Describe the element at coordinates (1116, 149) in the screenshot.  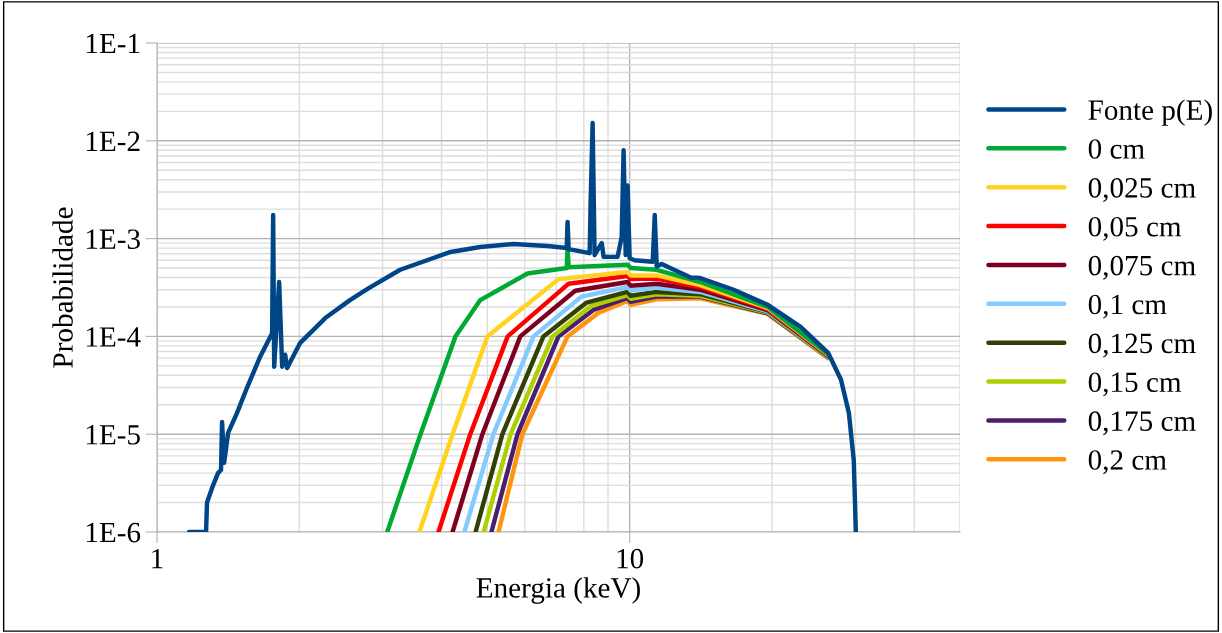
I see `legend-label: 0 cm` at that location.